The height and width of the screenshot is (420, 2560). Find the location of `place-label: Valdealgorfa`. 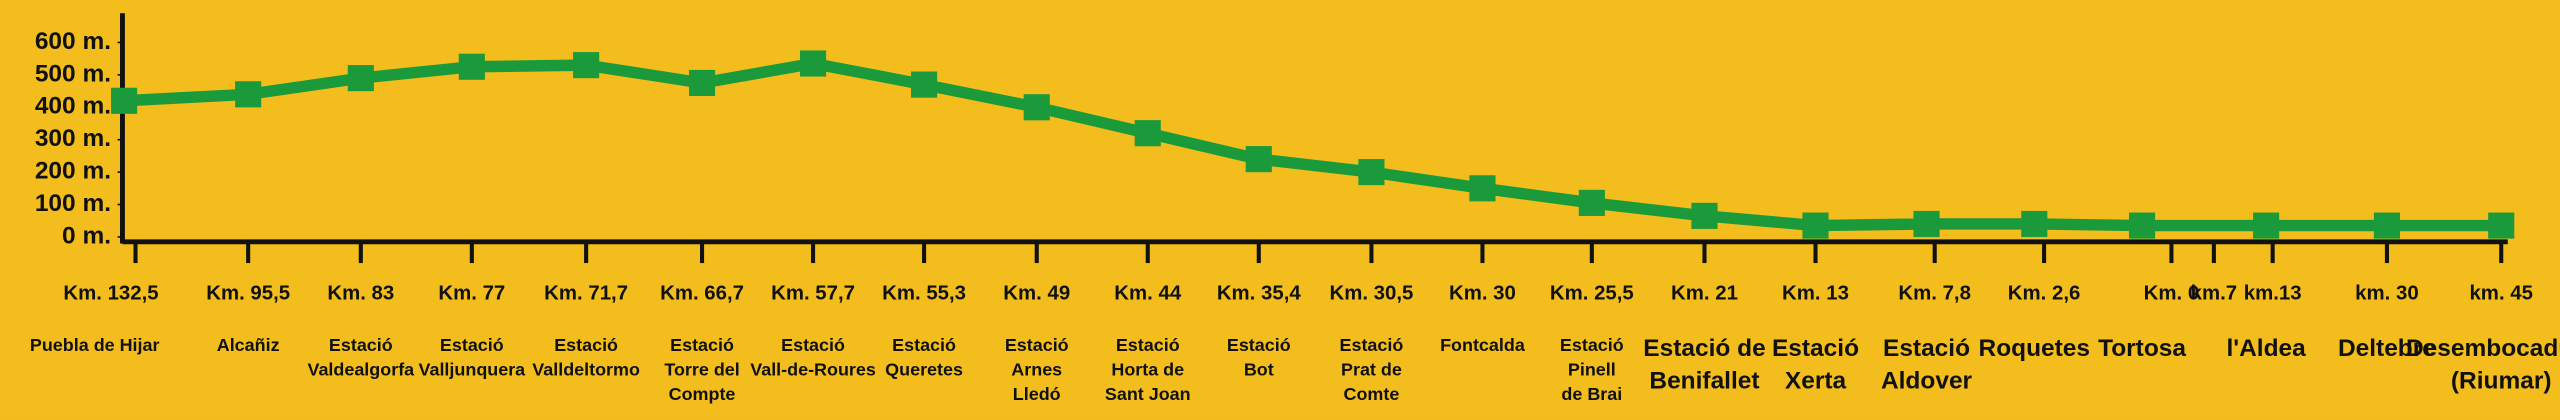

place-label: Valdealgorfa is located at coordinates (361, 370).